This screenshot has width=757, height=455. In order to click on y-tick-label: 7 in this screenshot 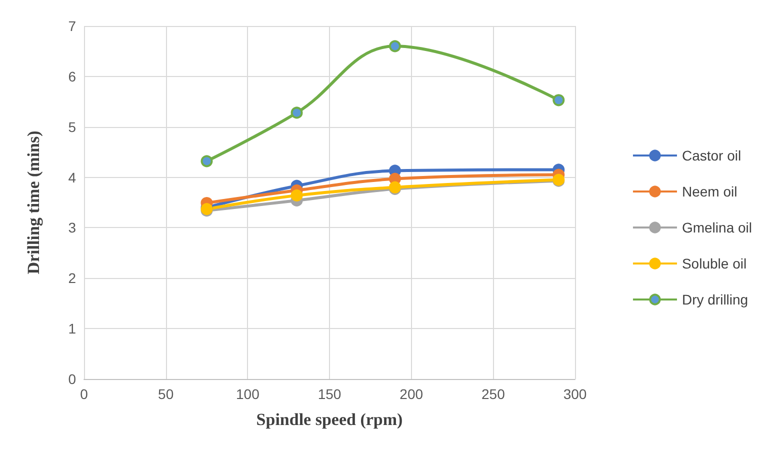, I will do `click(72, 26)`.